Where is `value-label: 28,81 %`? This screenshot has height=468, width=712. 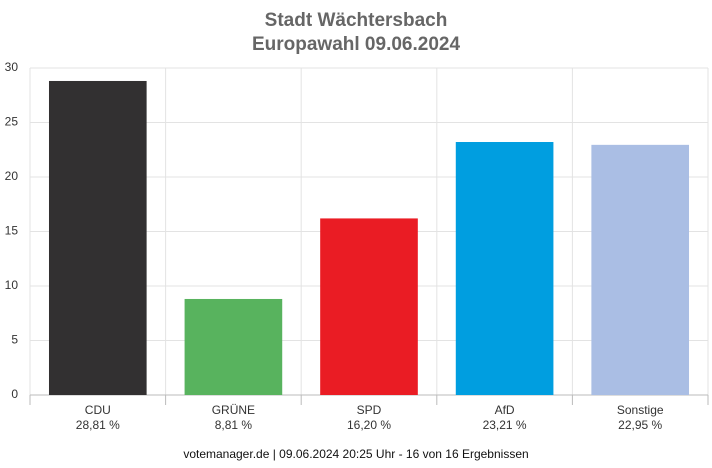
value-label: 28,81 % is located at coordinates (98, 425).